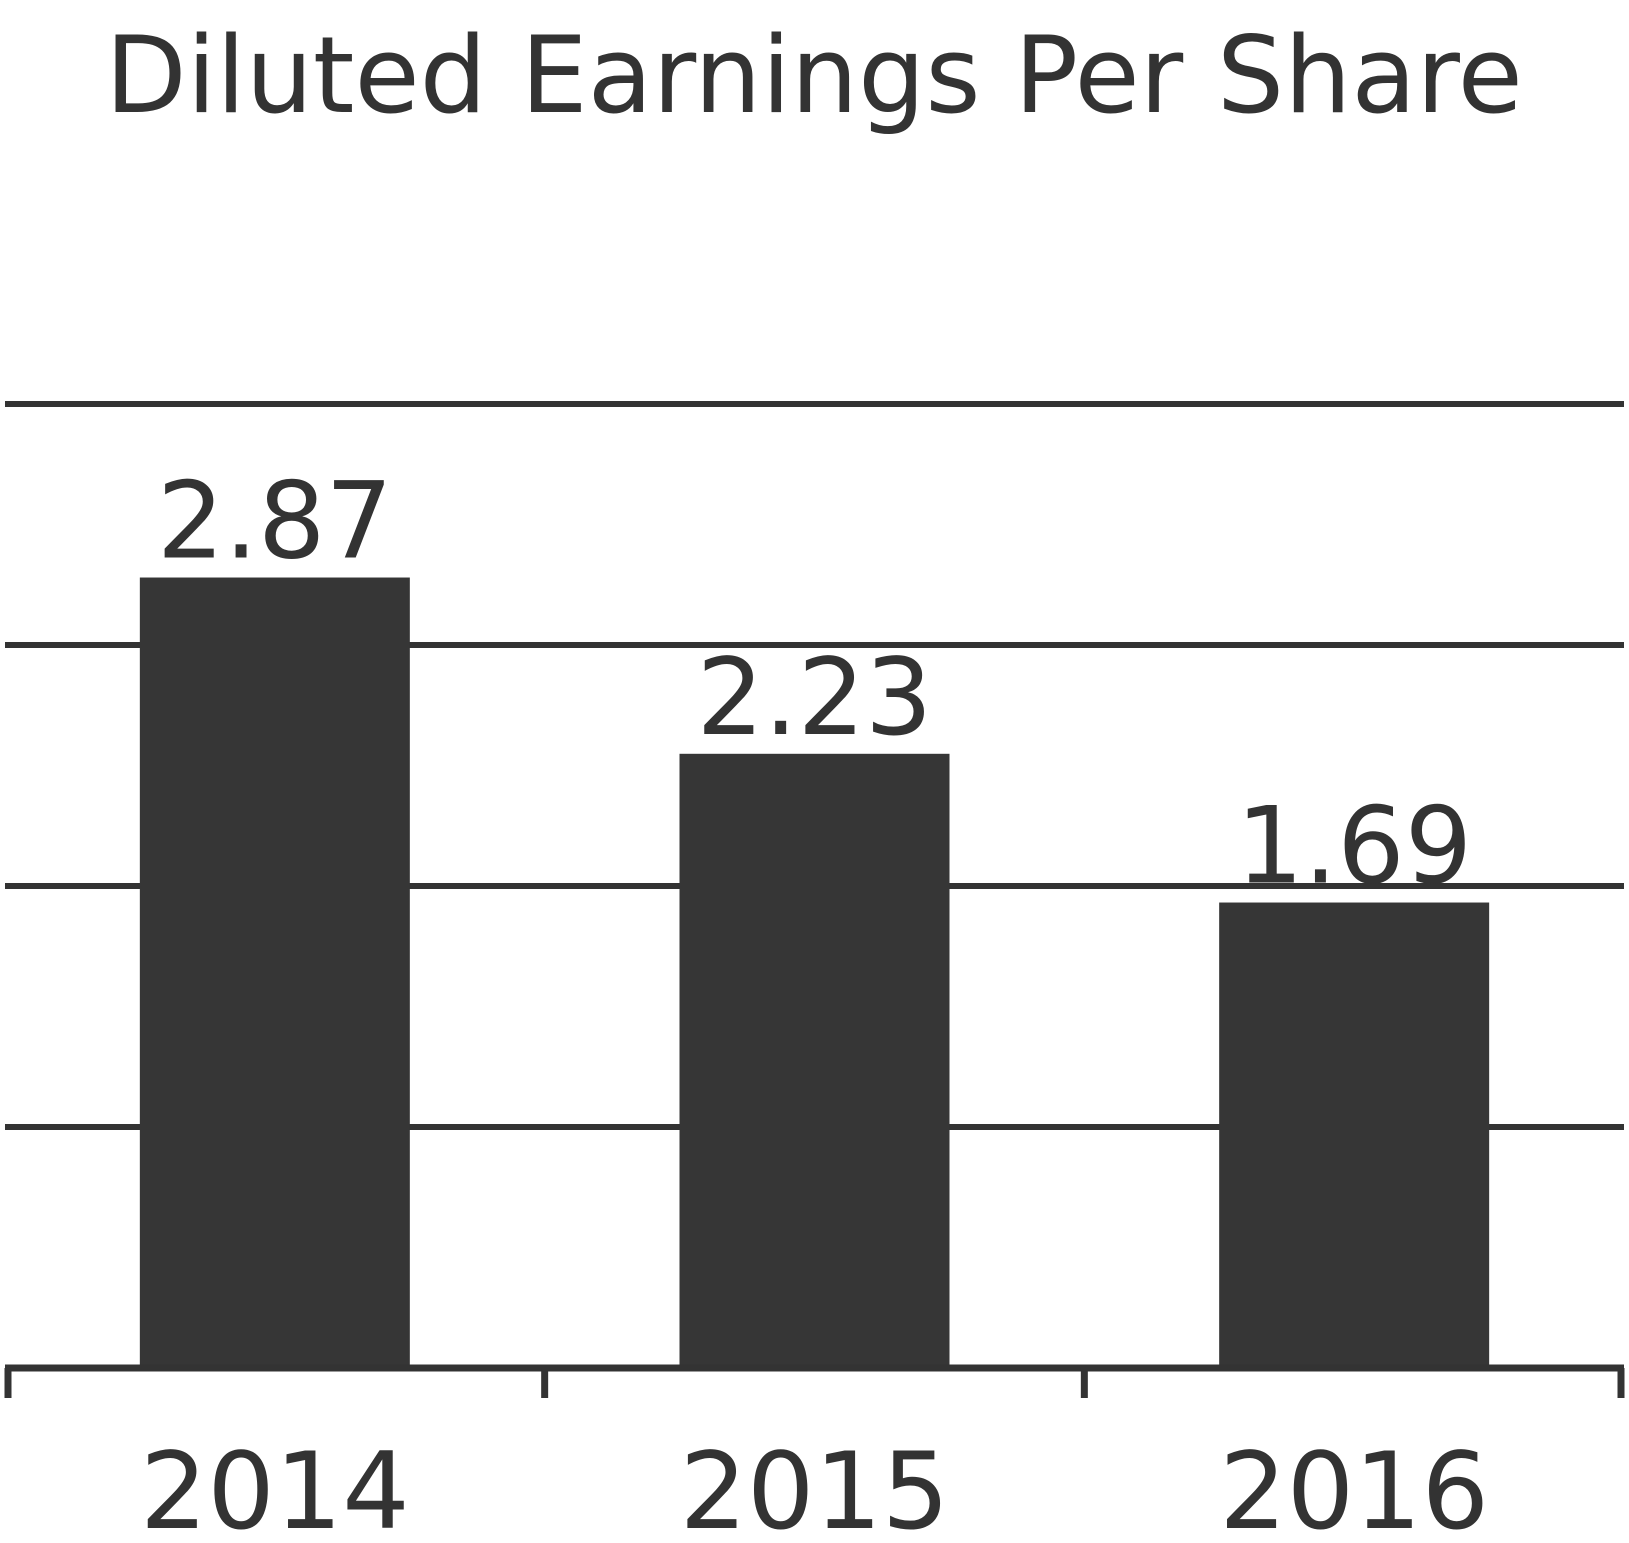 The width and height of the screenshot is (1629, 1543). What do you see at coordinates (1354, 846) in the screenshot?
I see `value-label-2016: 1.69` at bounding box center [1354, 846].